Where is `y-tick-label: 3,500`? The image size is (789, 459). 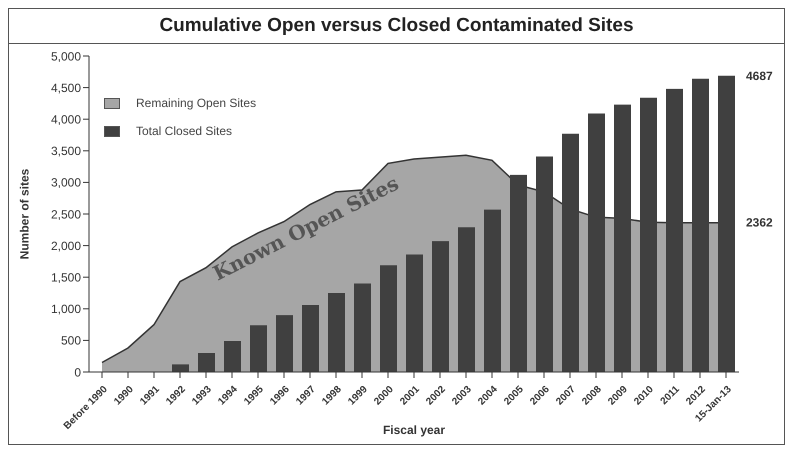
y-tick-label: 3,500 is located at coordinates (66, 151).